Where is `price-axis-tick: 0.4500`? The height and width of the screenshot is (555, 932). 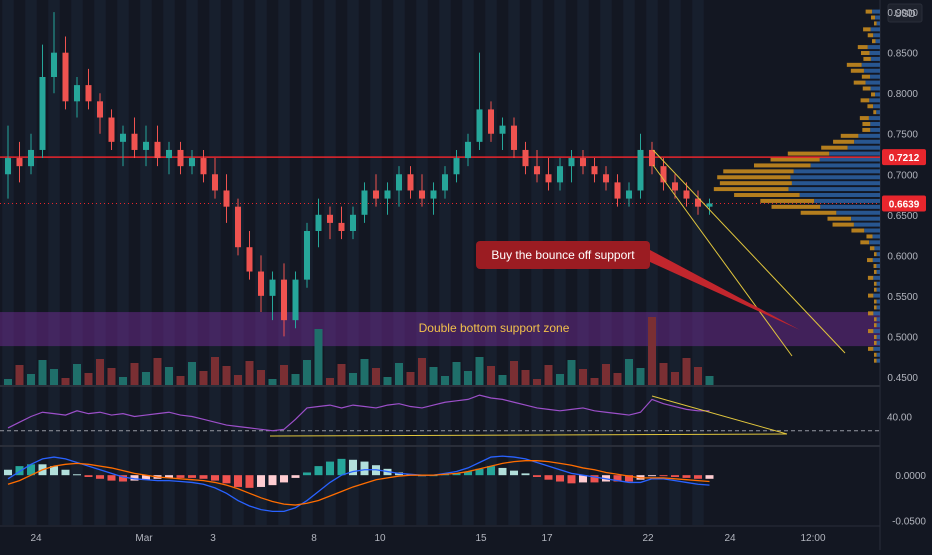 price-axis-tick: 0.4500 is located at coordinates (902, 378).